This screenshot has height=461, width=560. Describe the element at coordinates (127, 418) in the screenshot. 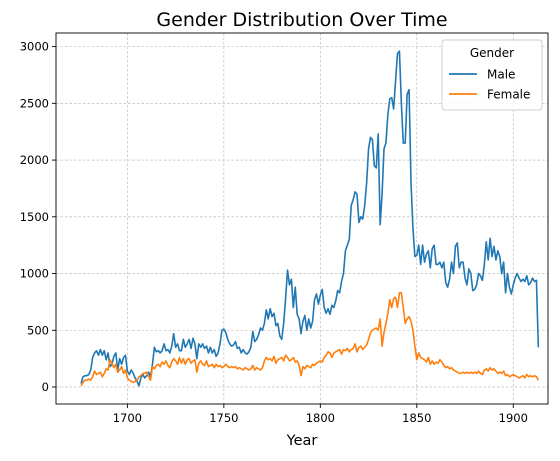

I see `x-tick-label: 1700` at that location.